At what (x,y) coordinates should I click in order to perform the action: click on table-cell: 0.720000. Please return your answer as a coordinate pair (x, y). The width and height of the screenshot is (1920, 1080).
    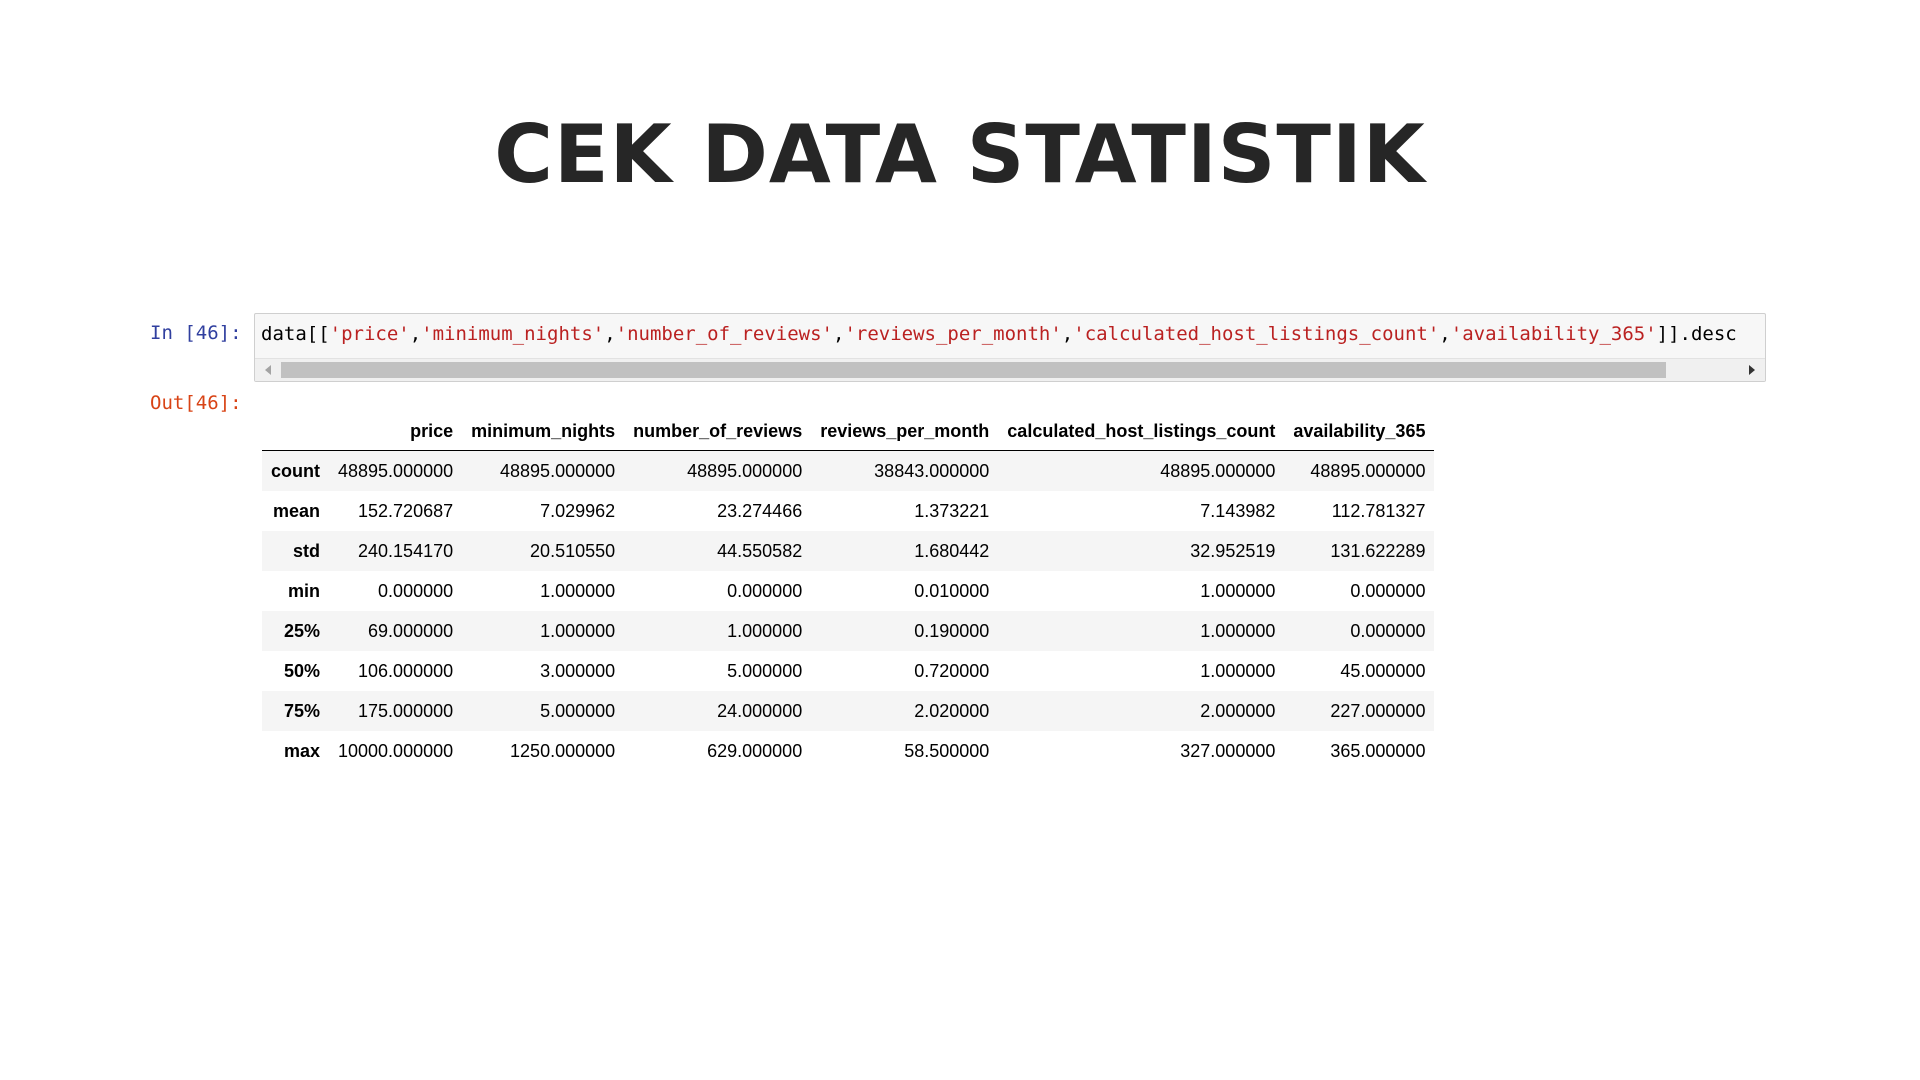
    Looking at the image, I should click on (952, 670).